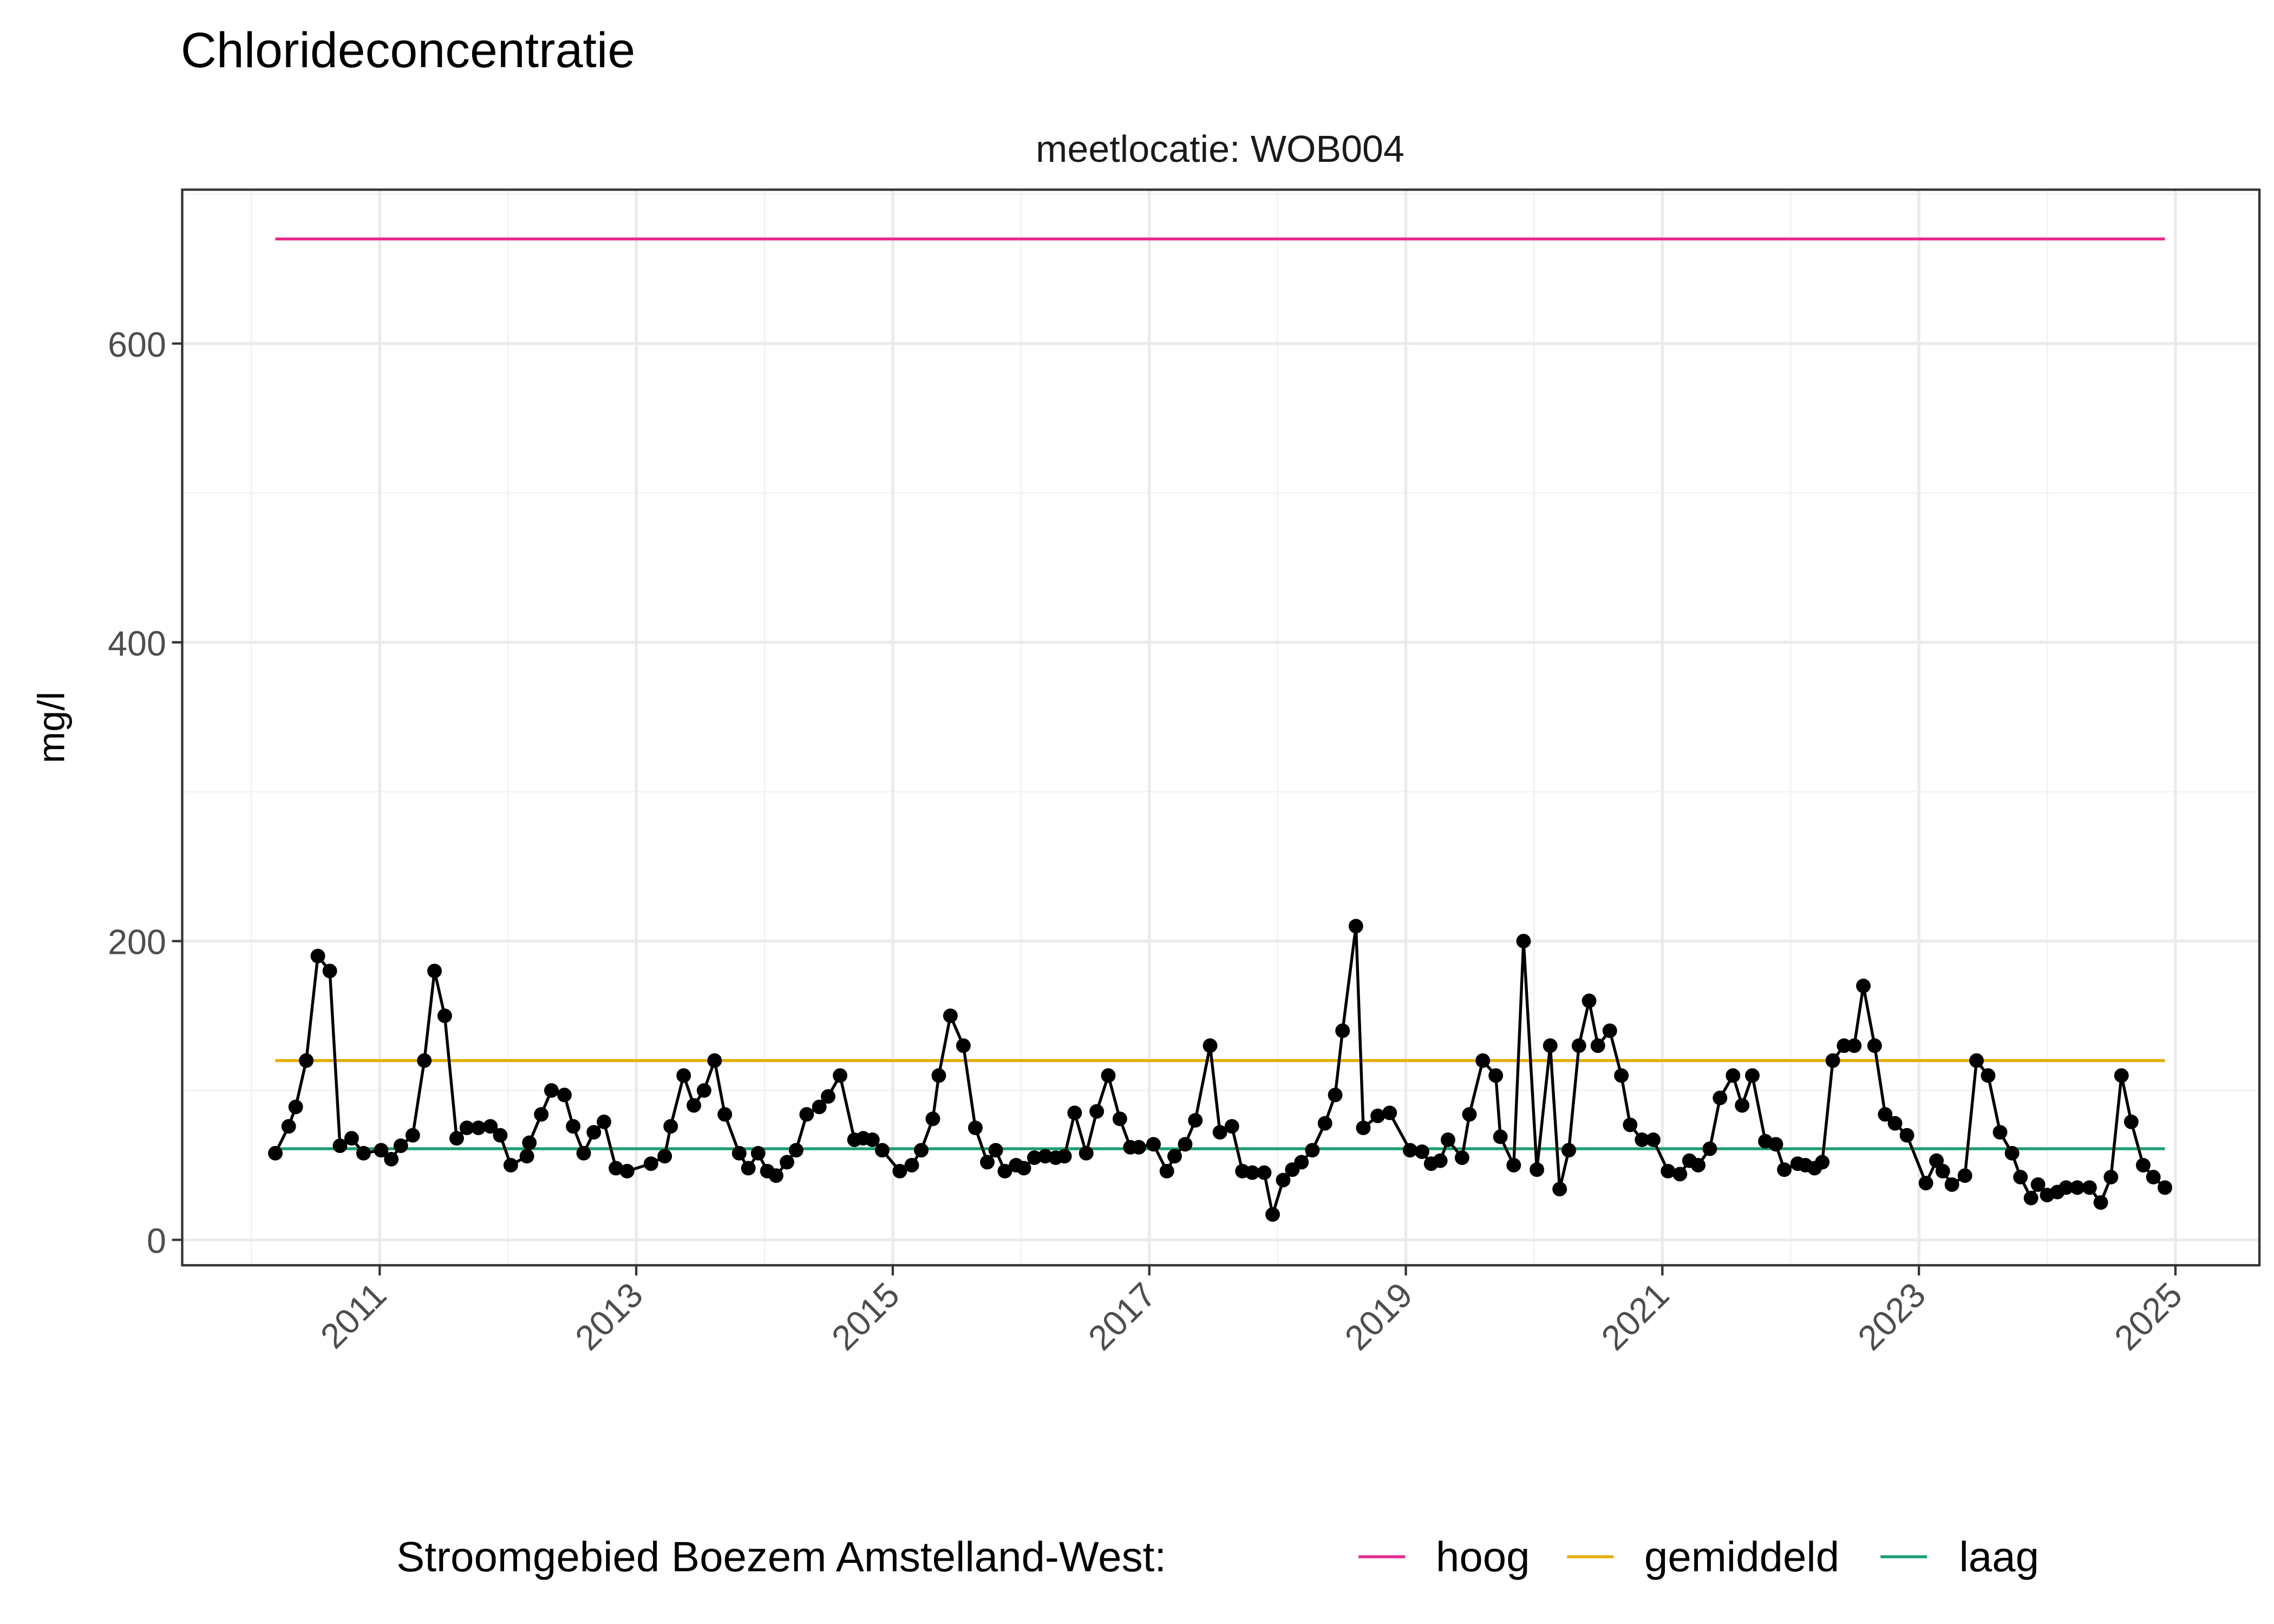  Describe the element at coordinates (866, 1316) in the screenshot. I see `x-tick-label: 2015` at that location.